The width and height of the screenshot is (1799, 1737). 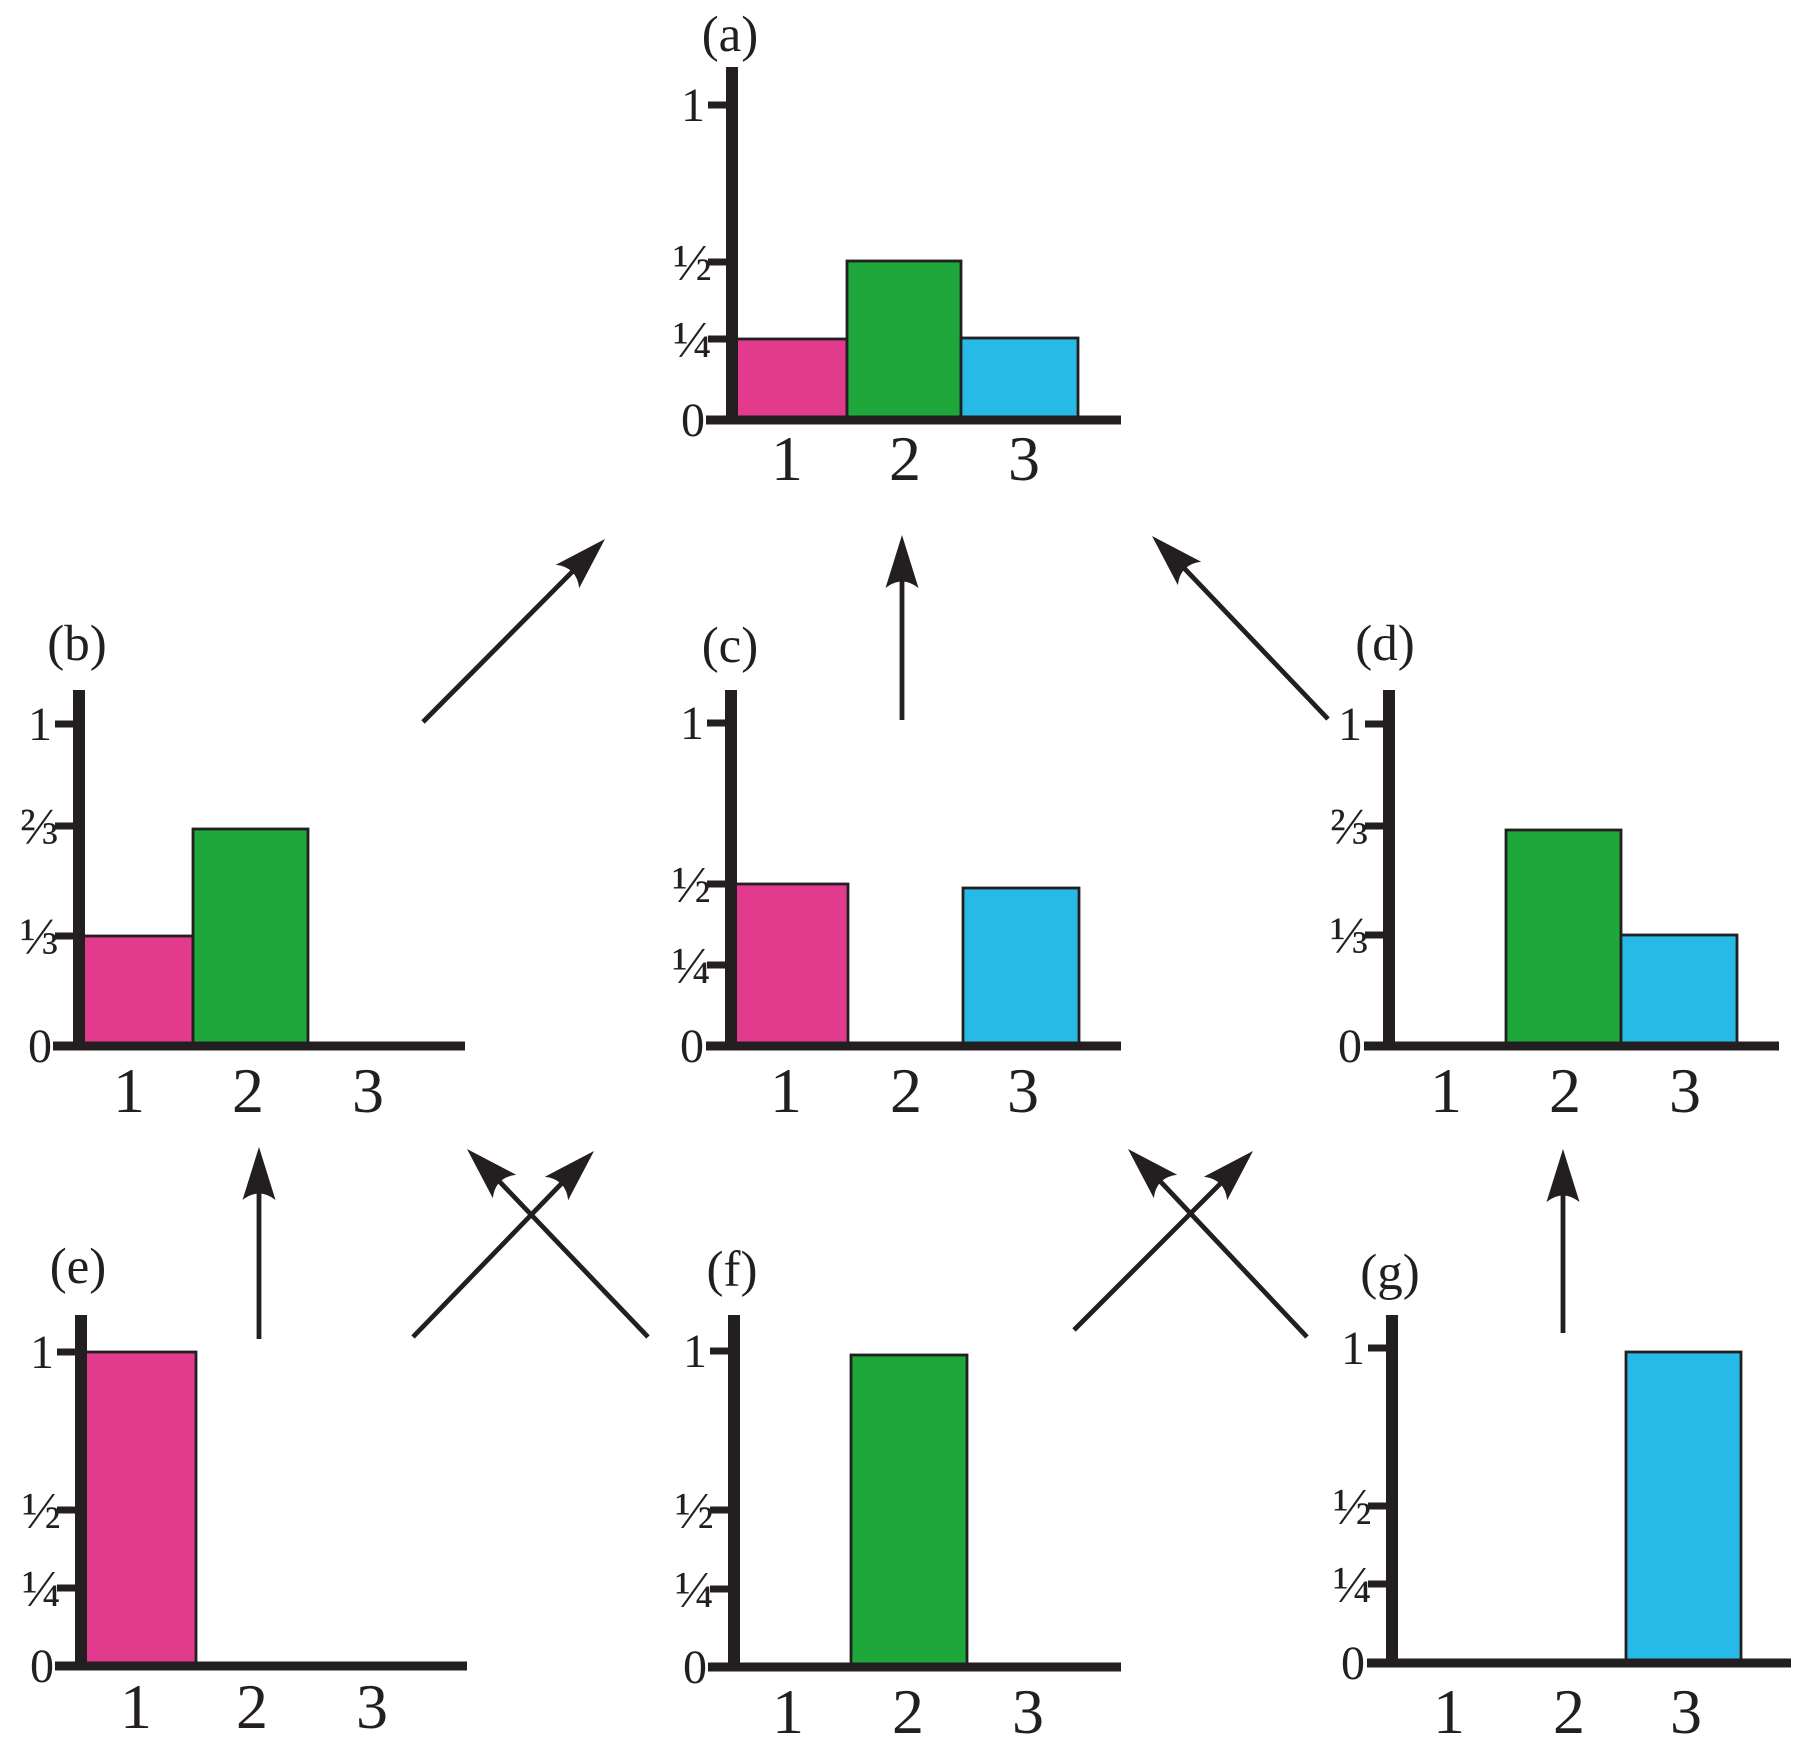 I want to click on svg-text: (b), so click(x=76, y=644).